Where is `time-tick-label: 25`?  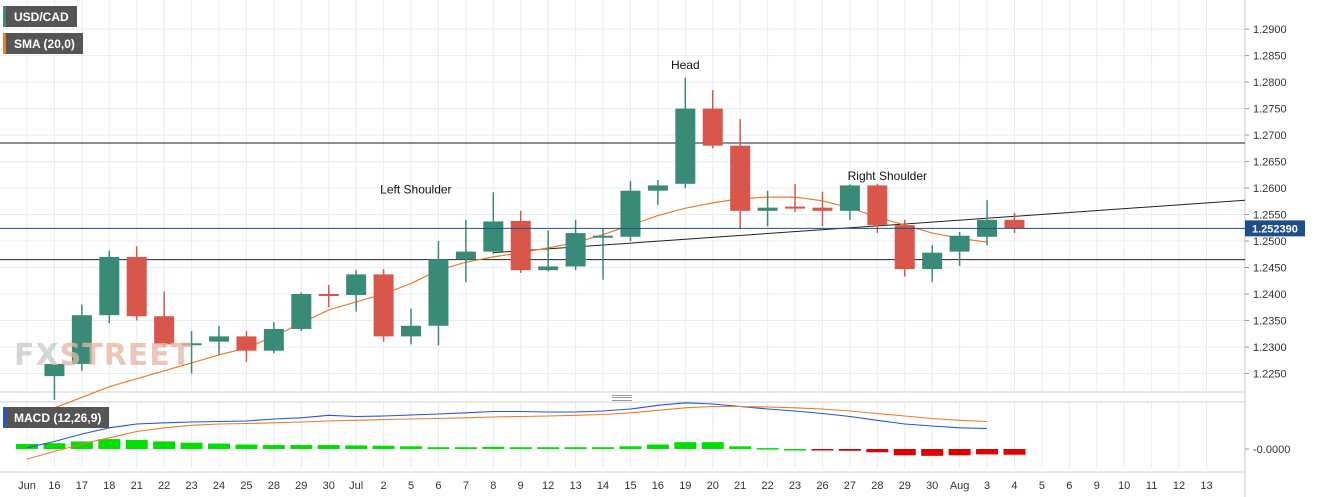
time-tick-label: 25 is located at coordinates (246, 486).